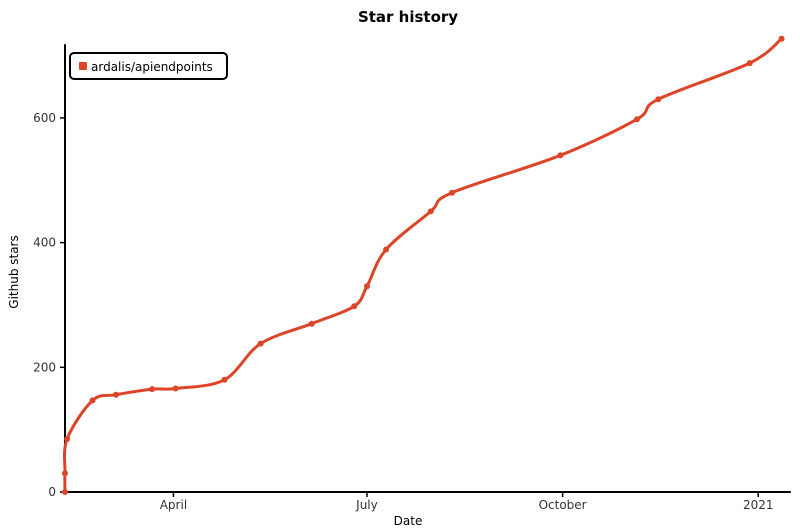 The width and height of the screenshot is (800, 532). I want to click on y-axis-ticks: 0 200 400 600, so click(49, 305).